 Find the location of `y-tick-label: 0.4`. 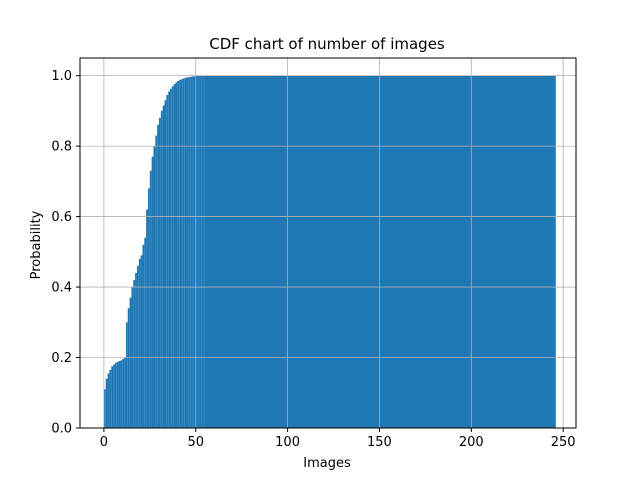

y-tick-label: 0.4 is located at coordinates (61, 288).